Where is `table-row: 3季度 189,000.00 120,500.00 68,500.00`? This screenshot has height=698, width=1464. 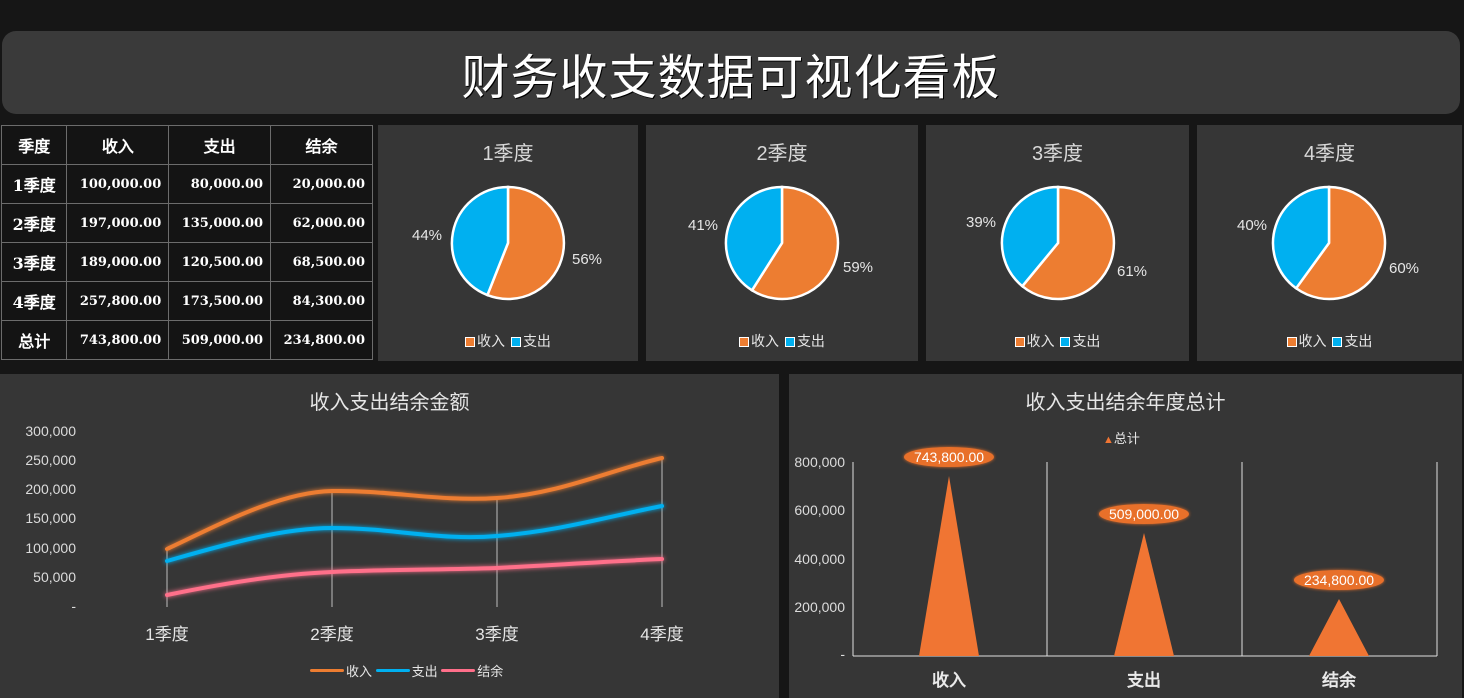 table-row: 3季度 189,000.00 120,500.00 68,500.00 is located at coordinates (186, 262).